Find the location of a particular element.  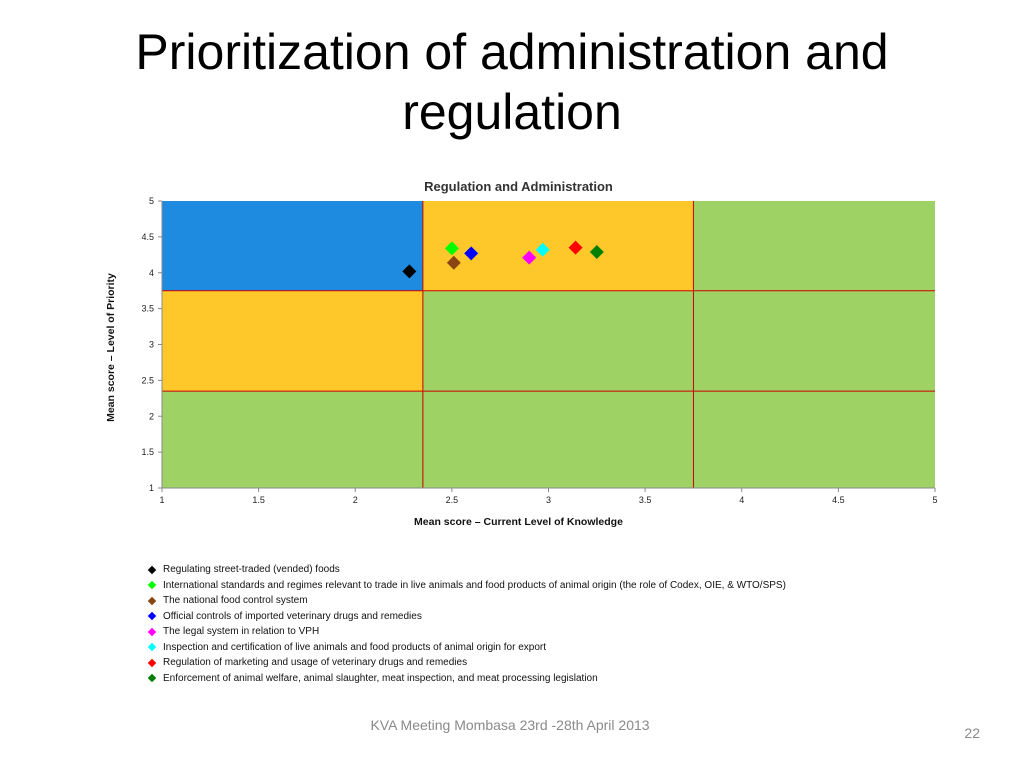

legend-item: The national food control system is located at coordinates (546, 601).